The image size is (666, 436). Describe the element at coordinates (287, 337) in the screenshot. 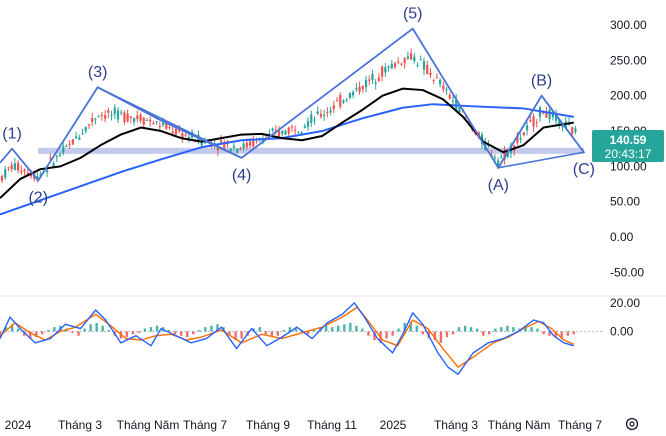

I see `macd-signal-line` at that location.